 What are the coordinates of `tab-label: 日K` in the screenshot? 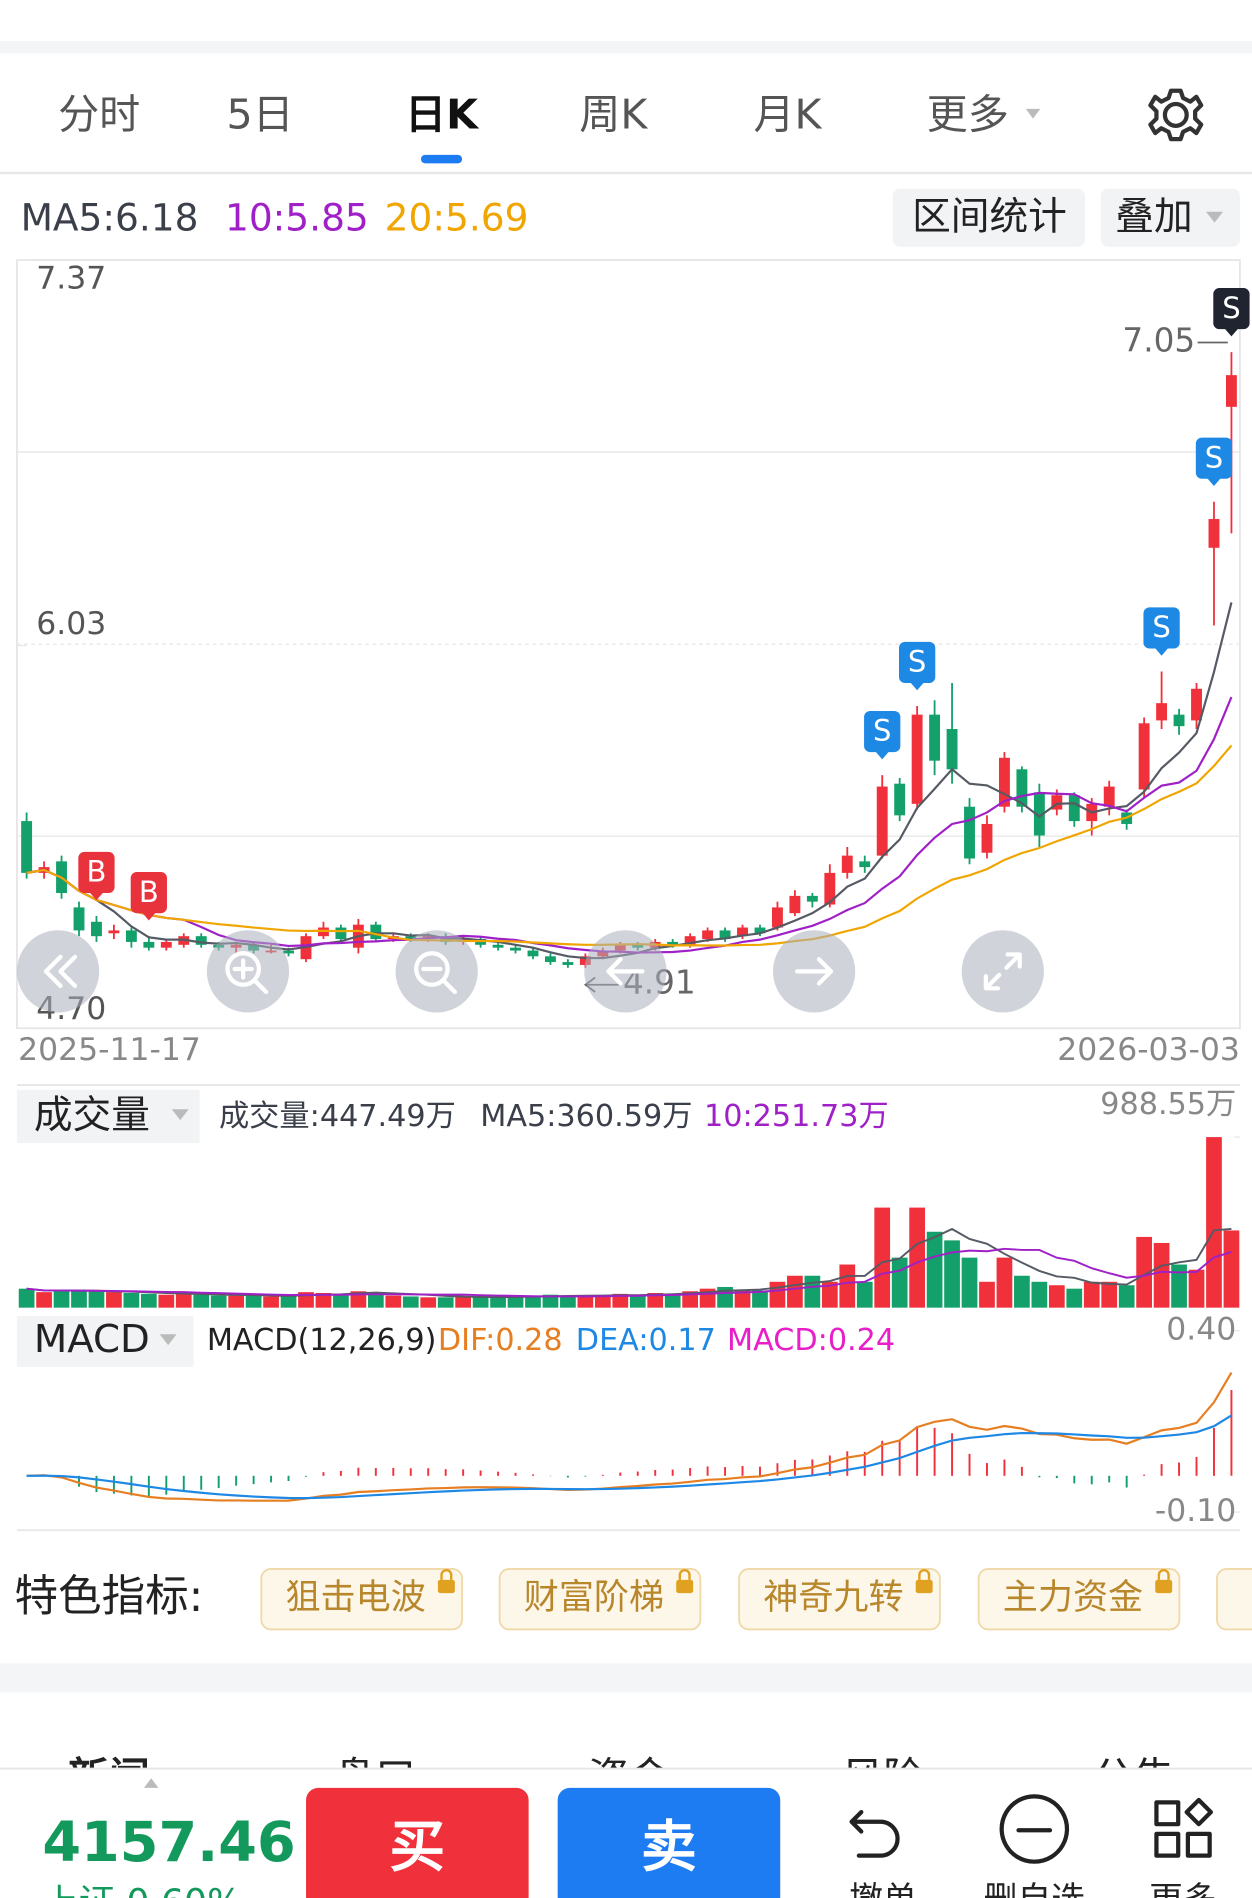 It's located at (442, 114).